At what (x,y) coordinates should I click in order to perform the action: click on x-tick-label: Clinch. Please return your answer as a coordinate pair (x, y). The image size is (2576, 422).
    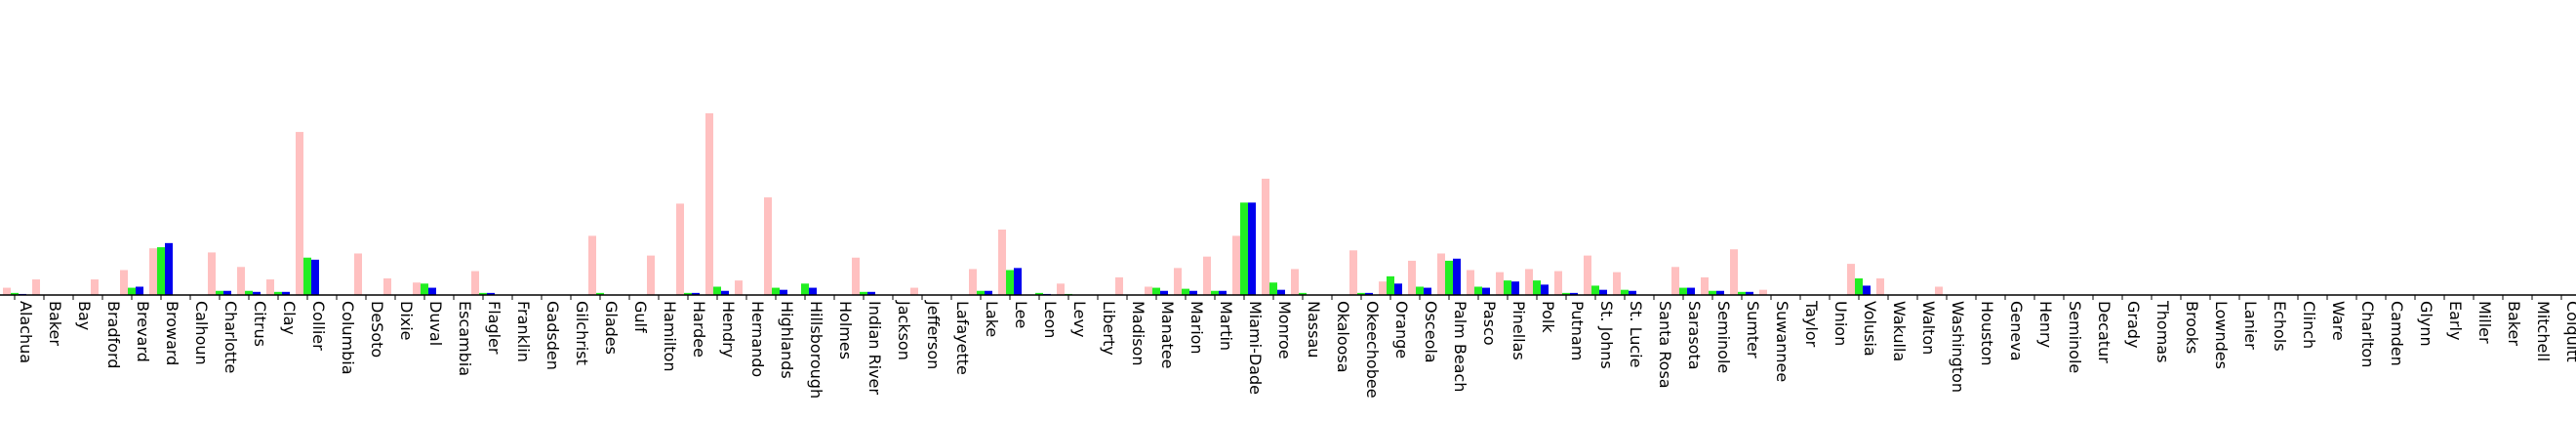
    Looking at the image, I should click on (2309, 325).